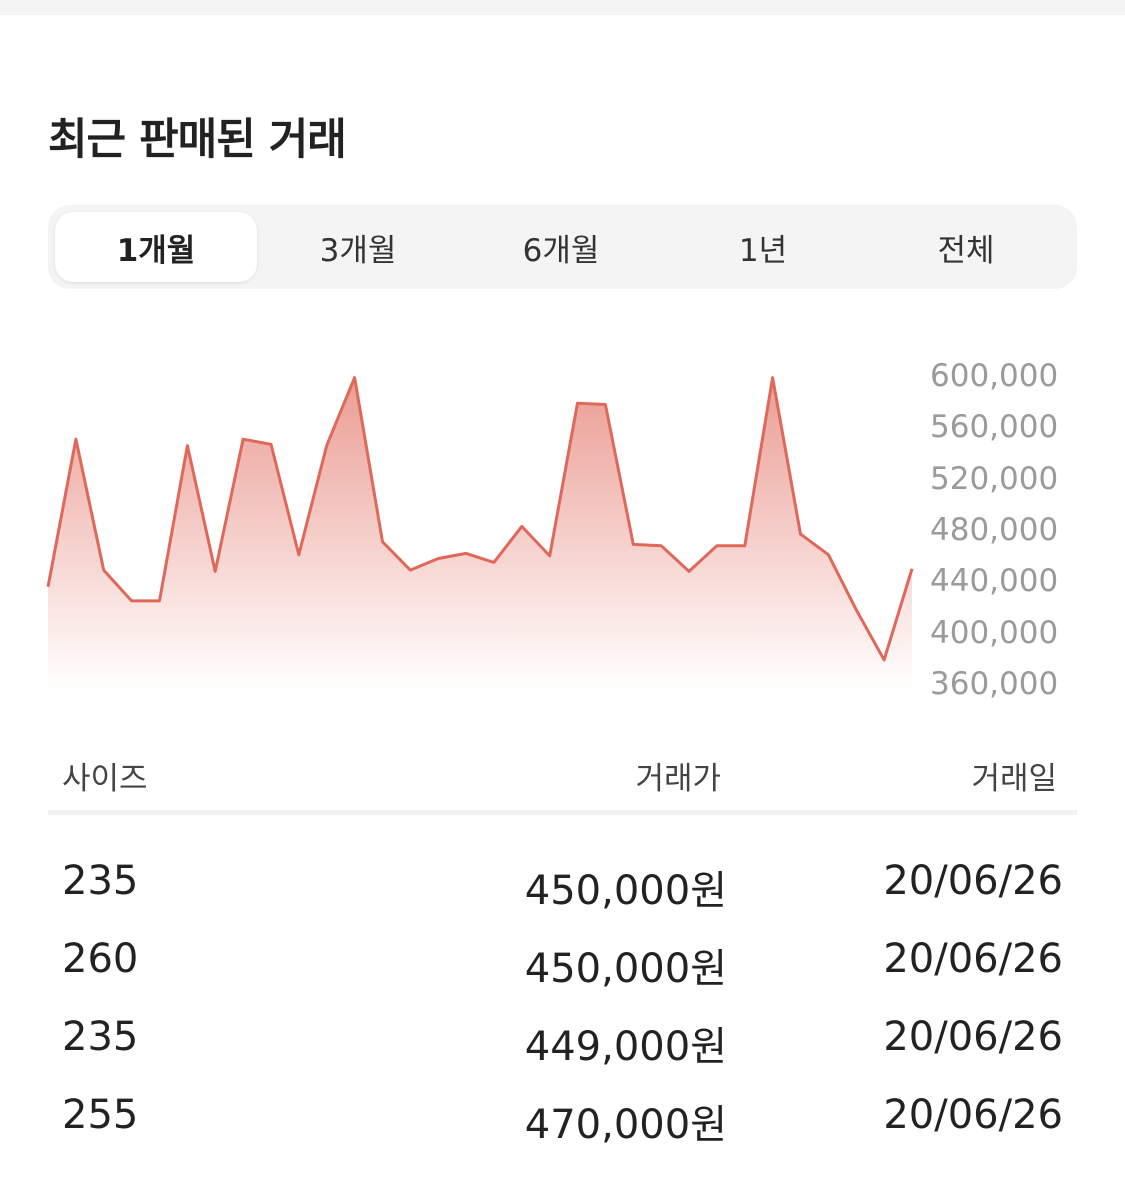 Image resolution: width=1125 pixels, height=1195 pixels. I want to click on tab-all: 전체, so click(966, 250).